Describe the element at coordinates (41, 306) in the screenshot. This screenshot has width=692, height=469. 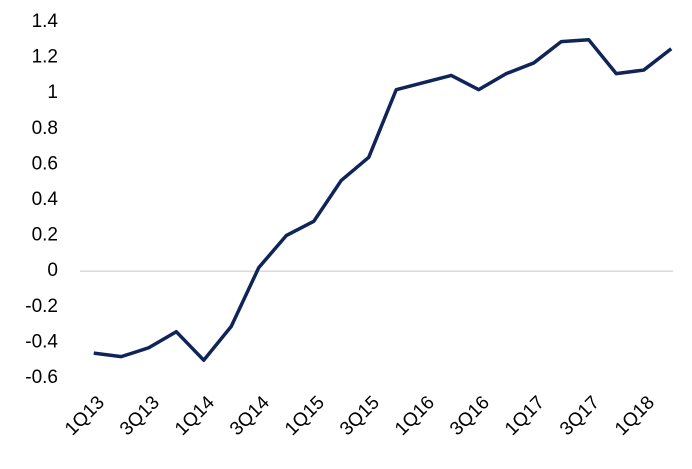
I see `y-tick-label: -0.2` at that location.